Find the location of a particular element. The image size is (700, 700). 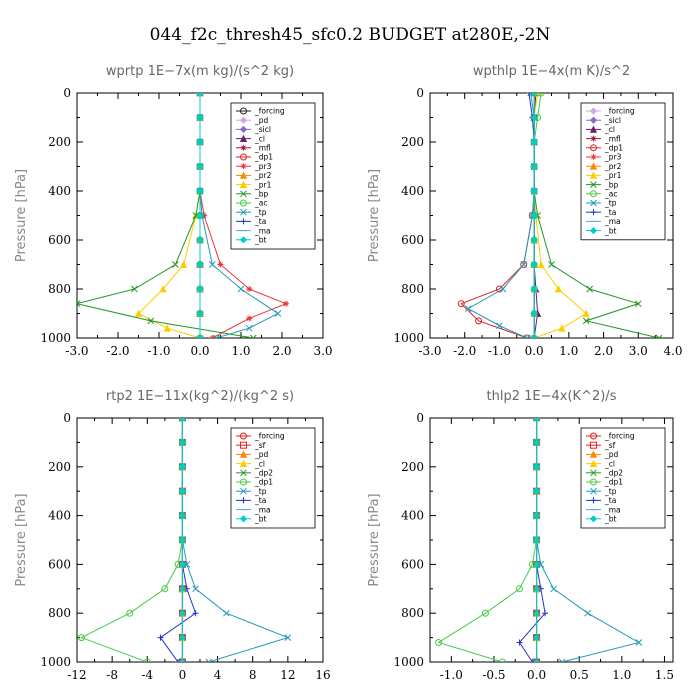

x-tick-label: -4 is located at coordinates (147, 675).